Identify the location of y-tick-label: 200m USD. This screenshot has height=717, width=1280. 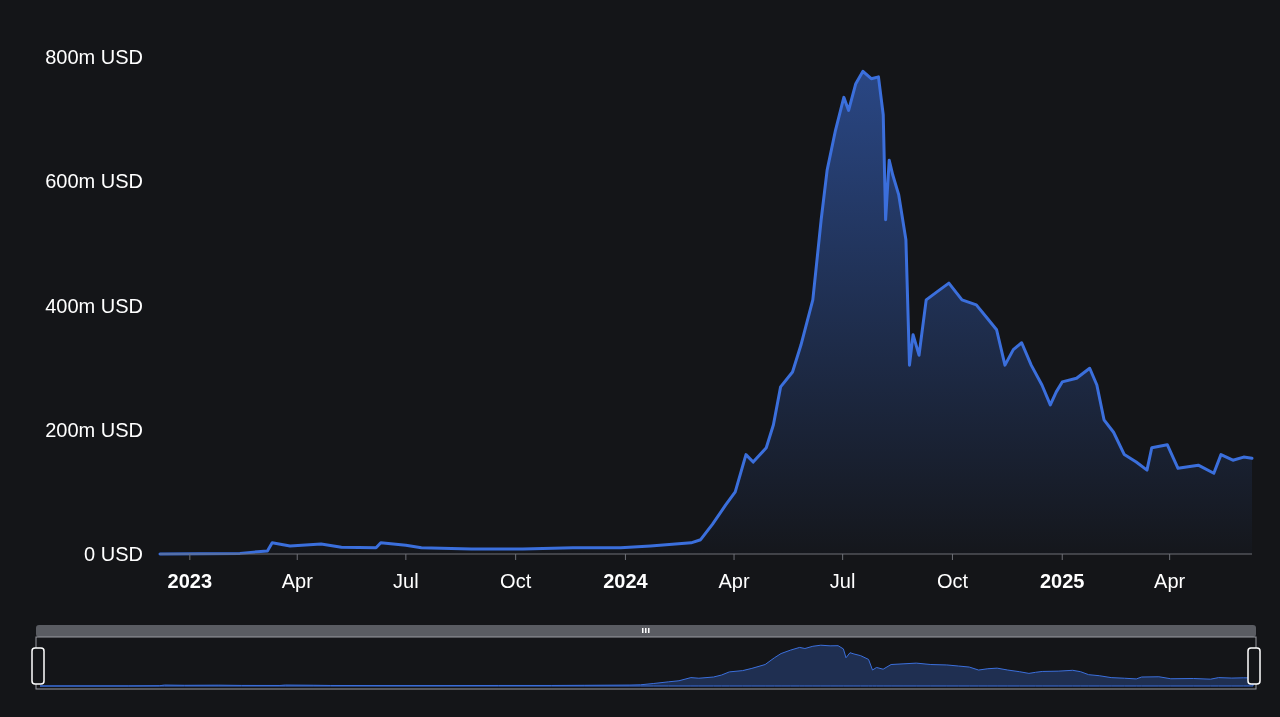
(94, 429).